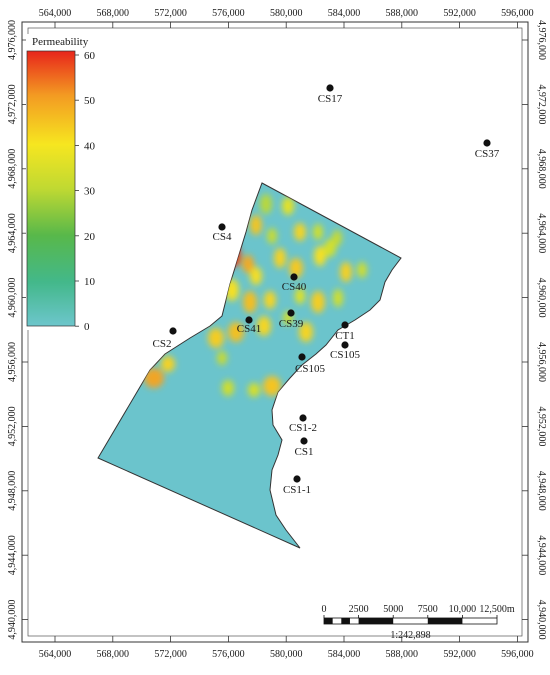  I want to click on x-tick-label-top: 564,000, so click(55, 13).